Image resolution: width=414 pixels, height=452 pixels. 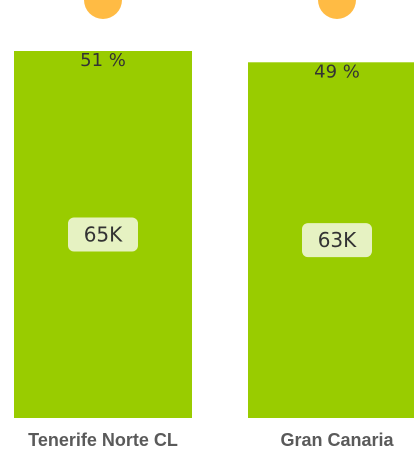 What do you see at coordinates (103, 60) in the screenshot?
I see `percent-label: 51 %` at bounding box center [103, 60].